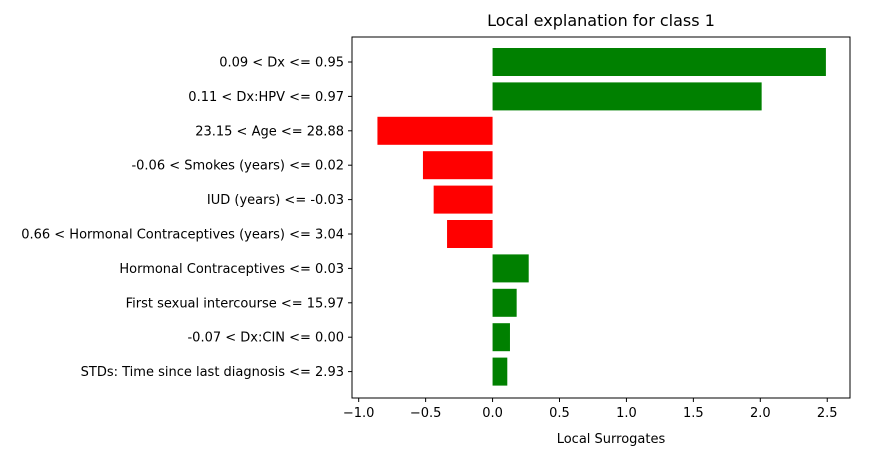  What do you see at coordinates (559, 413) in the screenshot?
I see `x-tick-label: 0.5` at bounding box center [559, 413].